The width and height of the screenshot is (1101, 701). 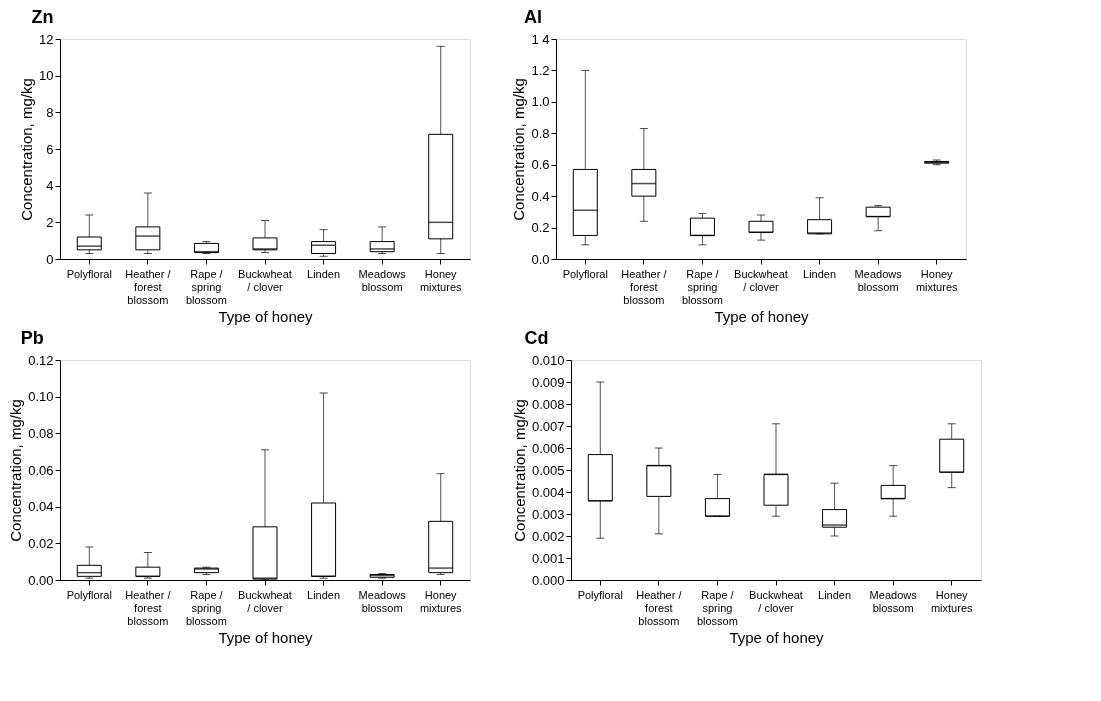 What do you see at coordinates (548, 404) in the screenshot?
I see `y-tick-label: 0.008` at bounding box center [548, 404].